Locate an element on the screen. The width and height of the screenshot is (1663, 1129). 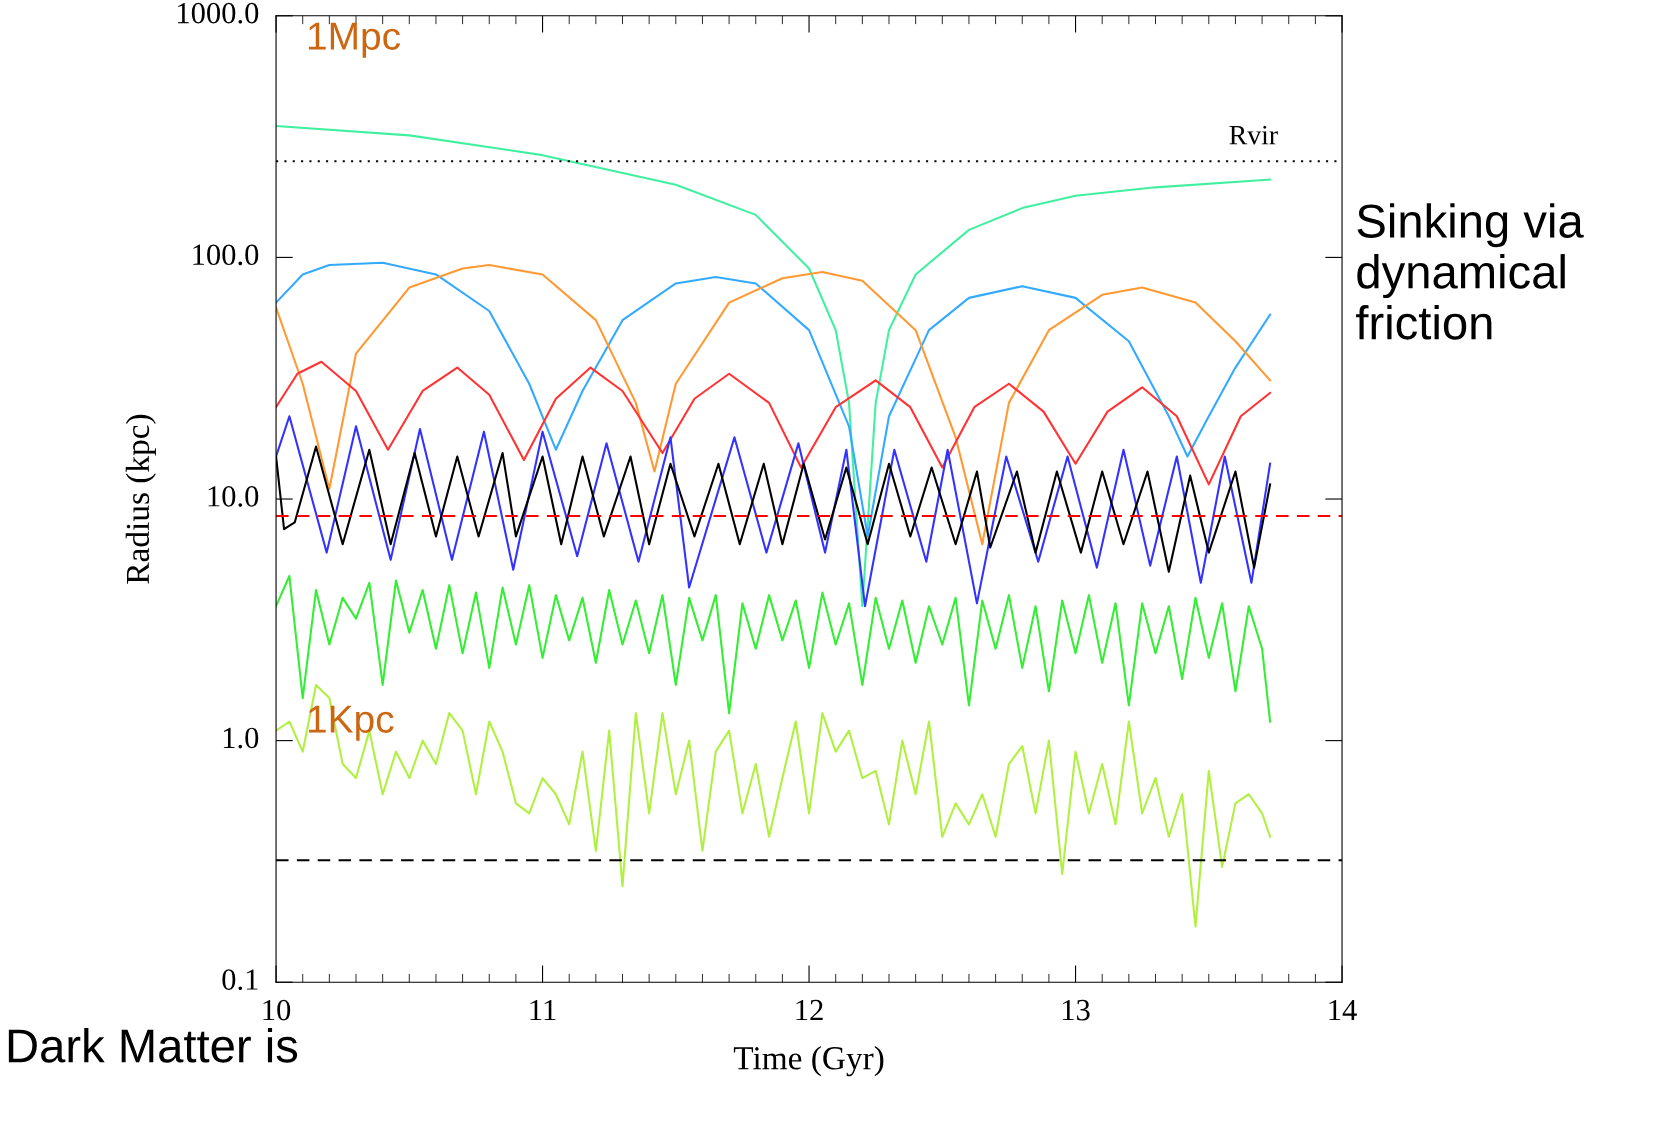
text: Sinking via dynamical friction is located at coordinates (1470, 271).